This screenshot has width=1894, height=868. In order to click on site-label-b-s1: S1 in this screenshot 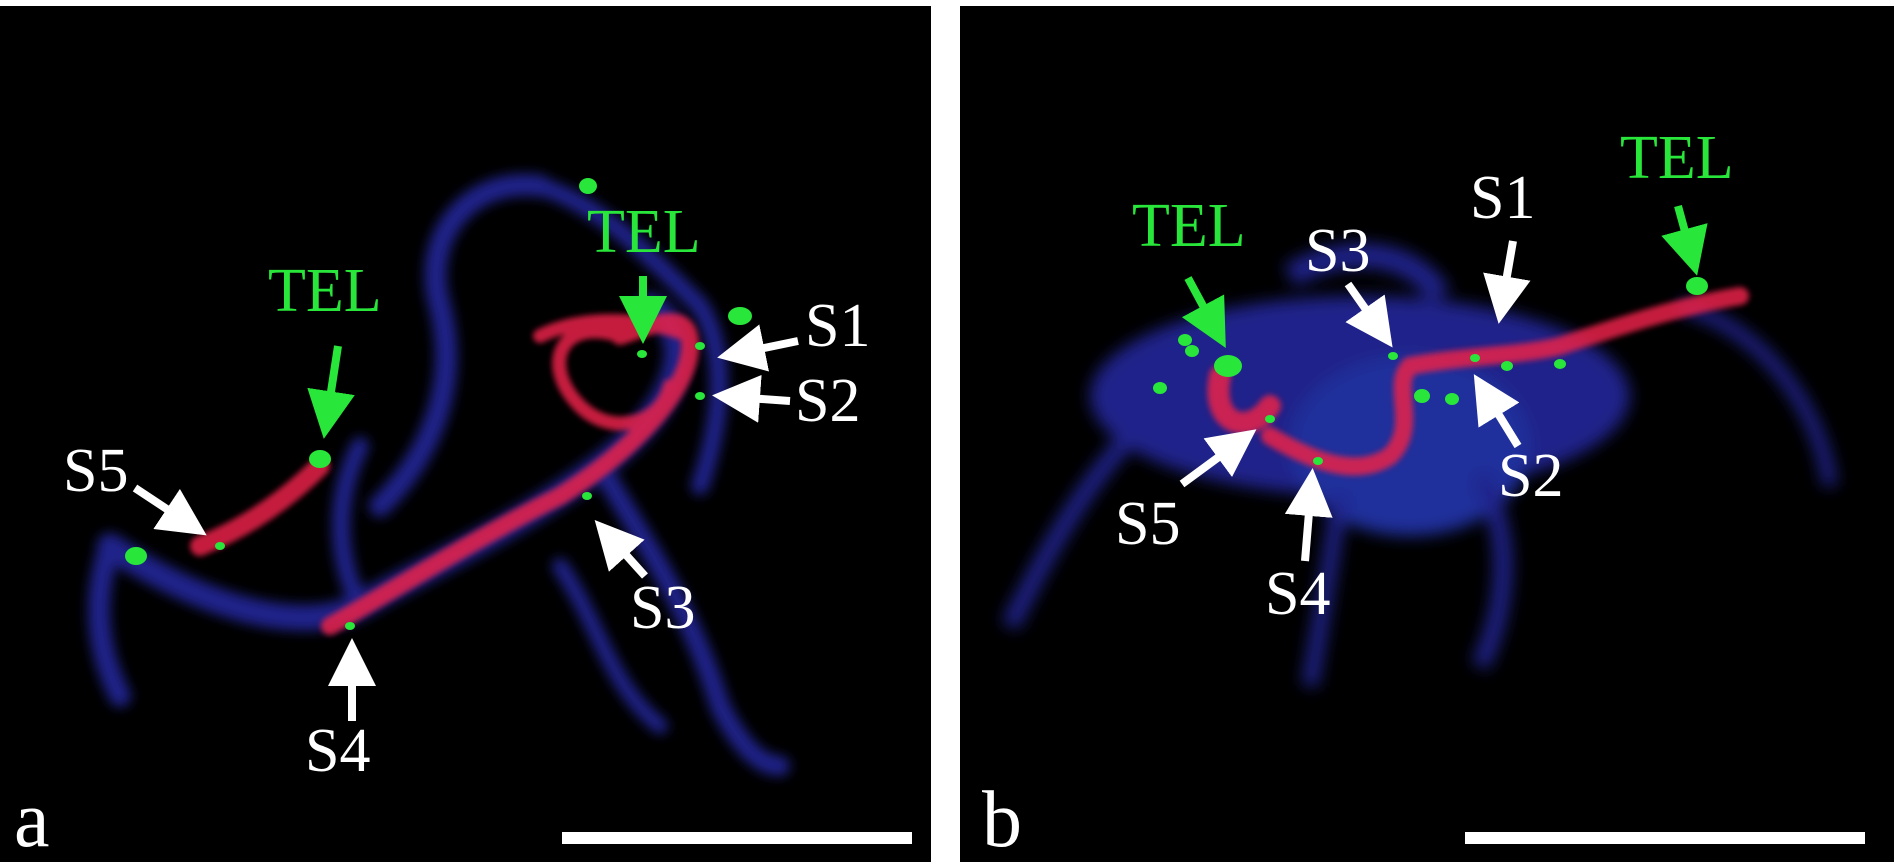, I will do `click(1502, 198)`.